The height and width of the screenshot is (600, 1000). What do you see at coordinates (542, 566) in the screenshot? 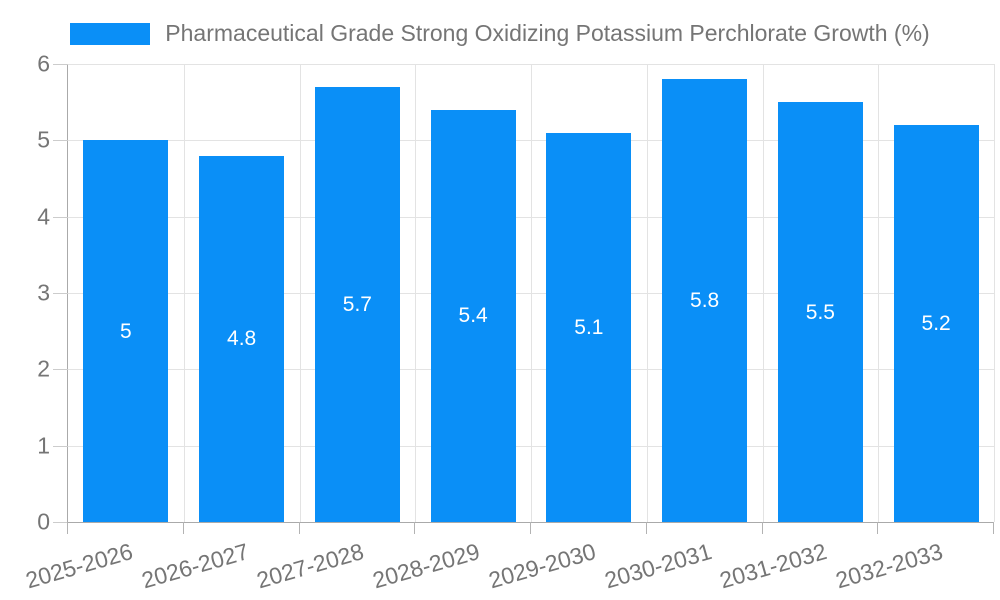
I see `x-tick-label: 2029-2030` at bounding box center [542, 566].